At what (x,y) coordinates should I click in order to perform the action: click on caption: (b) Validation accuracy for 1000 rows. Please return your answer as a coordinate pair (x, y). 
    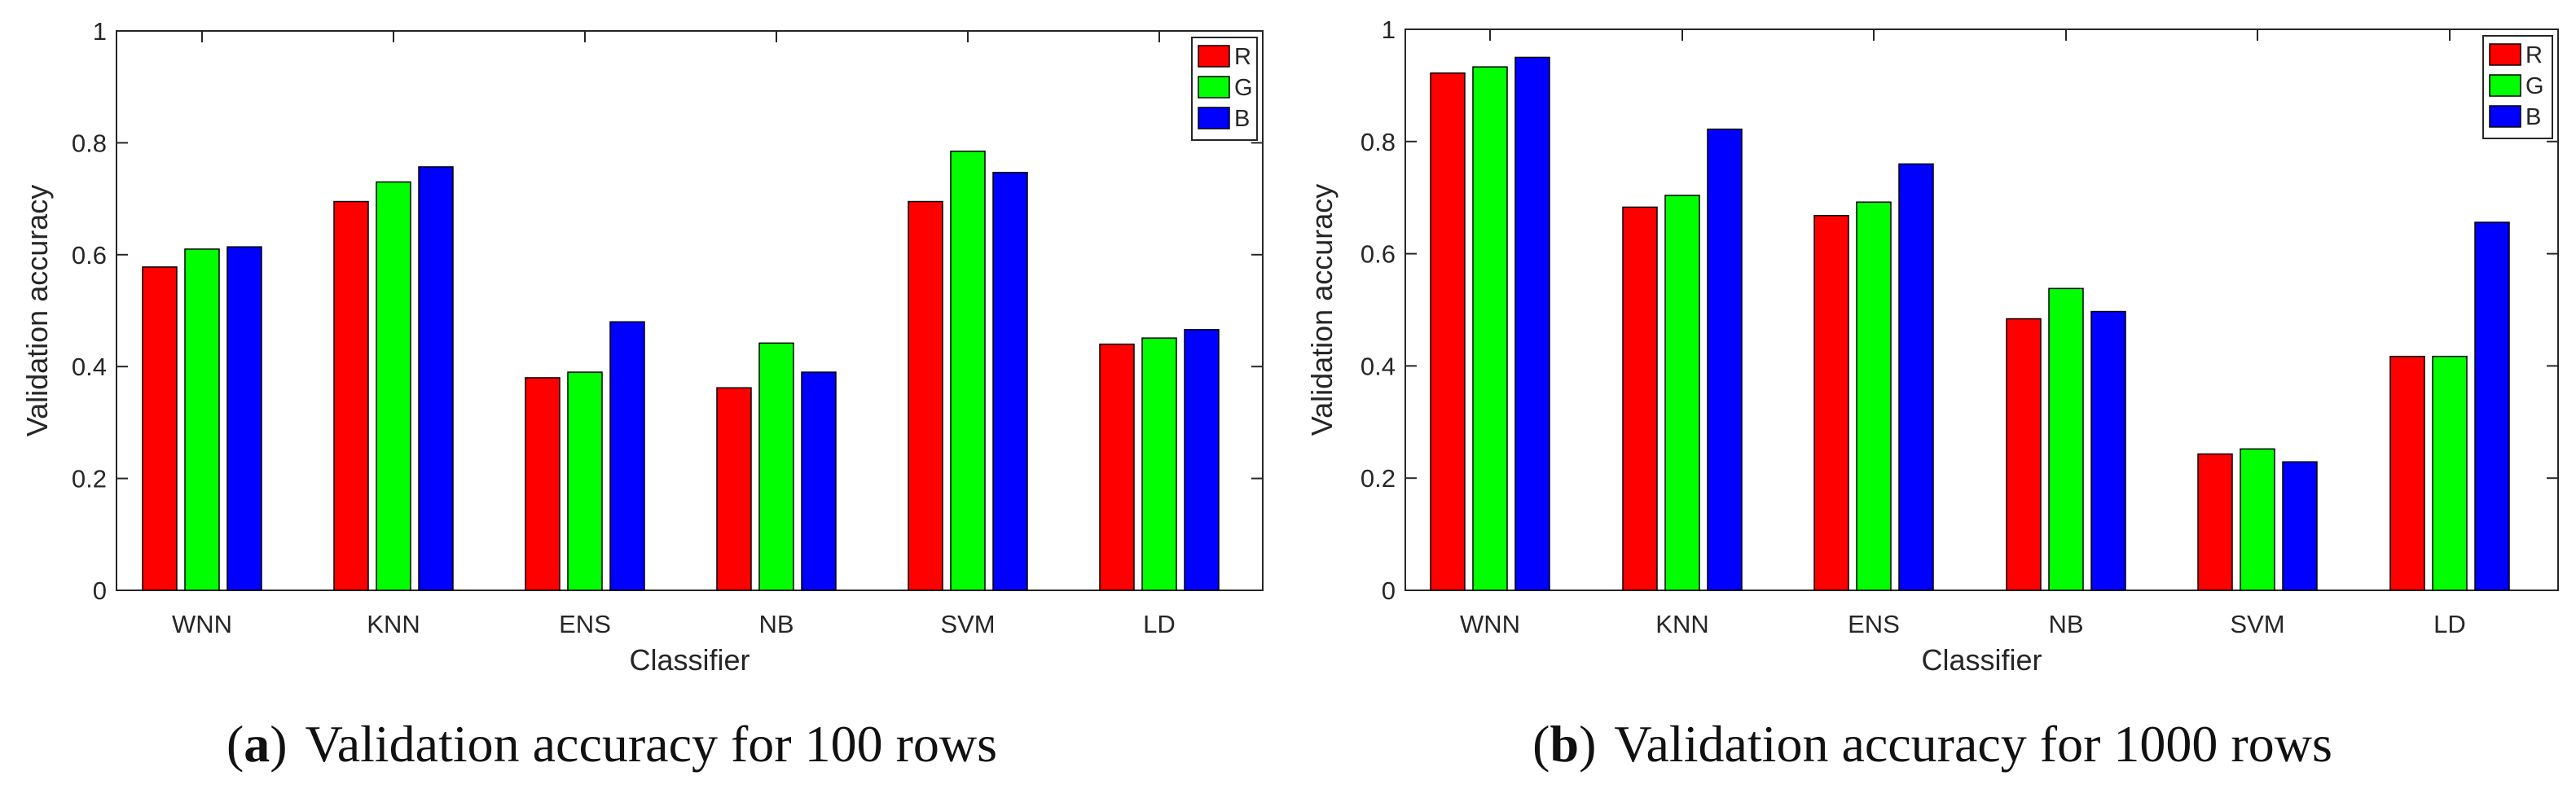
    Looking at the image, I should click on (1932, 744).